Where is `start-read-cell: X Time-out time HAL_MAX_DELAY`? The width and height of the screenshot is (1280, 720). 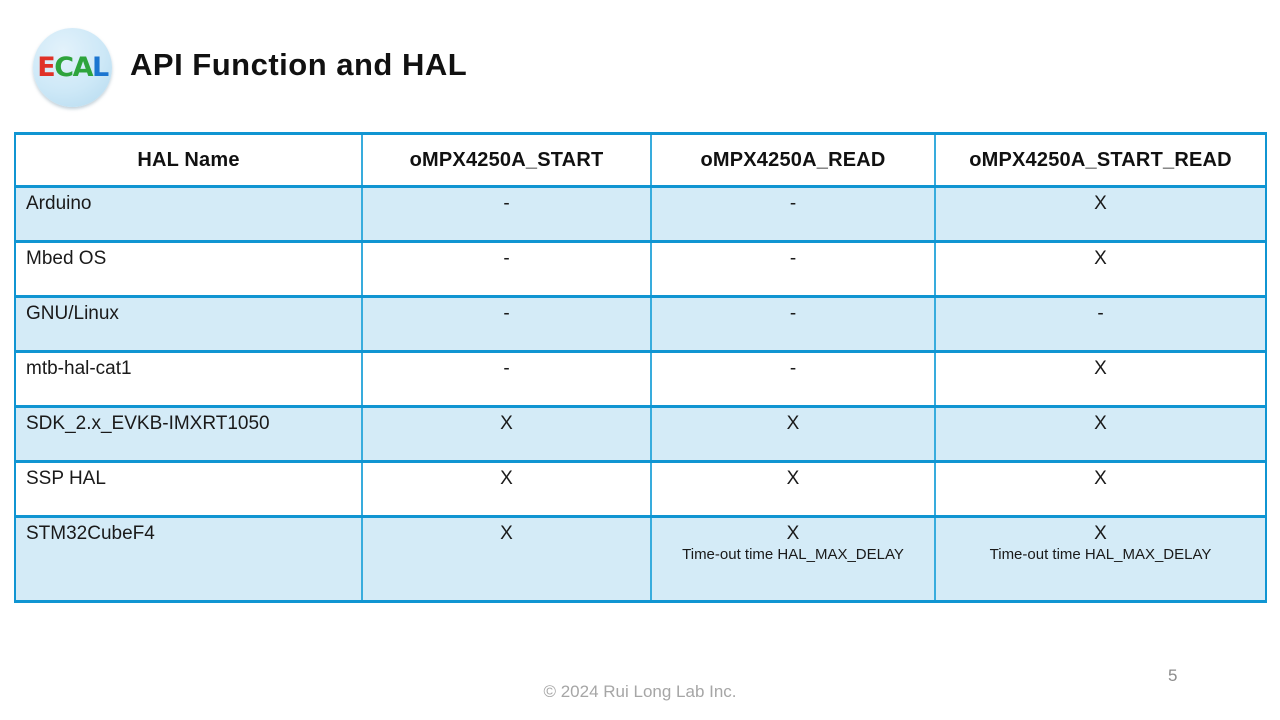 start-read-cell: X Time-out time HAL_MAX_DELAY is located at coordinates (1100, 559).